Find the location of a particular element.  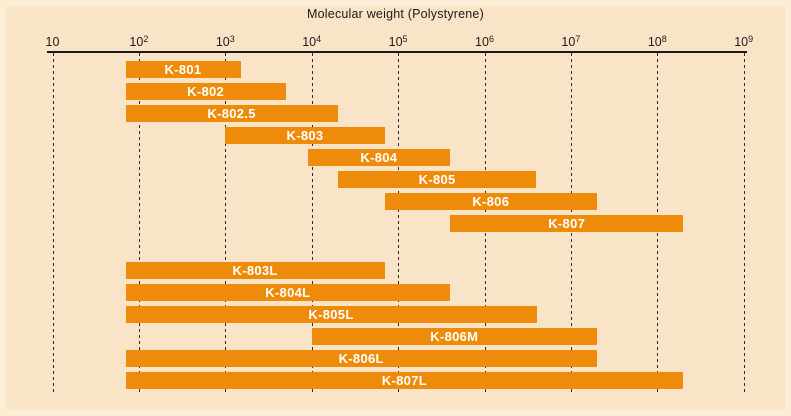

range-bar-k-803: K-803 is located at coordinates (305, 135).